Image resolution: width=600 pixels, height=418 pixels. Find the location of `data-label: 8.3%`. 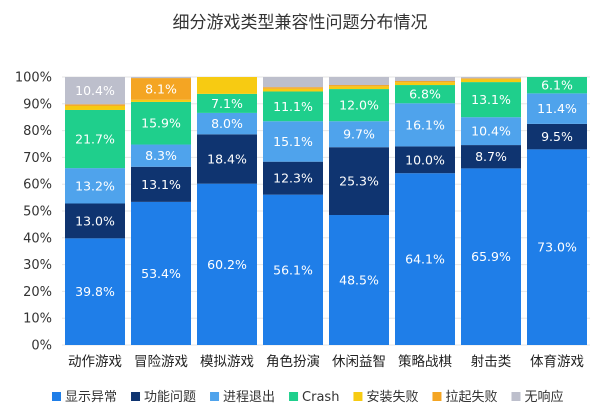

data-label: 8.3% is located at coordinates (161, 155).